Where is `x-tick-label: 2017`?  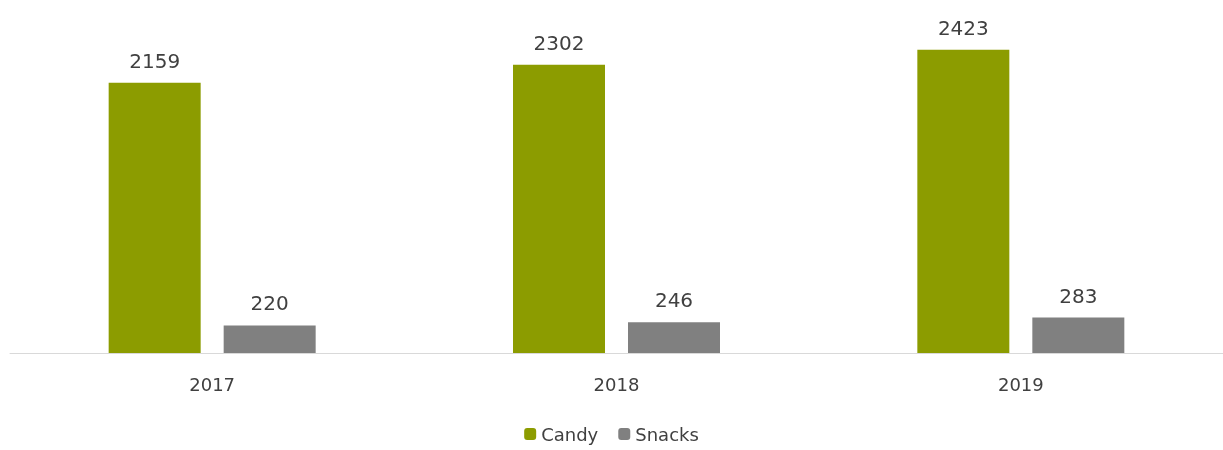 x-tick-label: 2017 is located at coordinates (212, 384).